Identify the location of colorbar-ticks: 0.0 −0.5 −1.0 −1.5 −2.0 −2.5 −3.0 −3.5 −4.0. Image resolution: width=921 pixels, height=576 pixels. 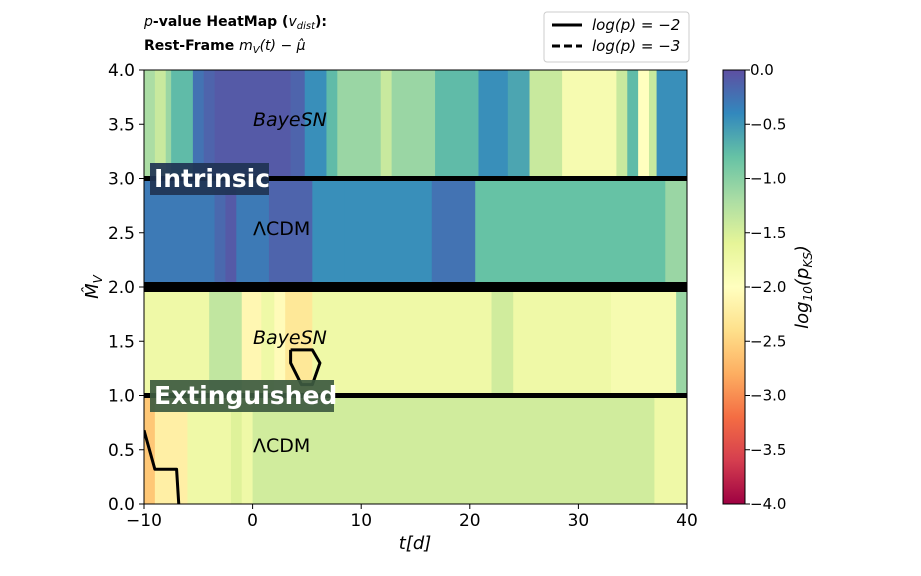
(765, 287).